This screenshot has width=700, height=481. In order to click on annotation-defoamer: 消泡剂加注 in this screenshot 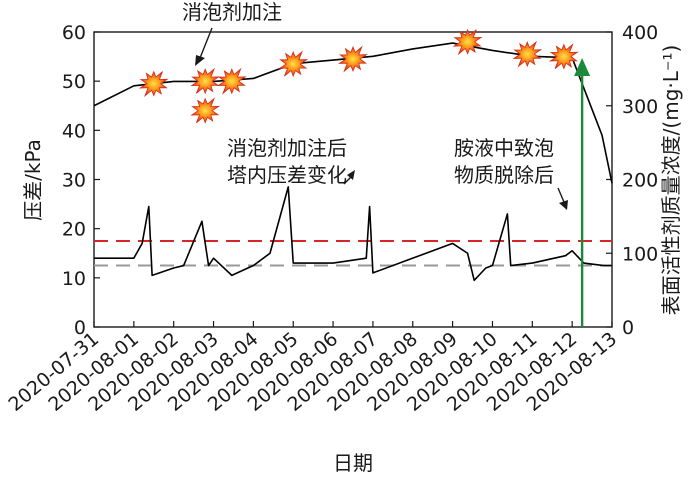, I will do `click(232, 12)`.